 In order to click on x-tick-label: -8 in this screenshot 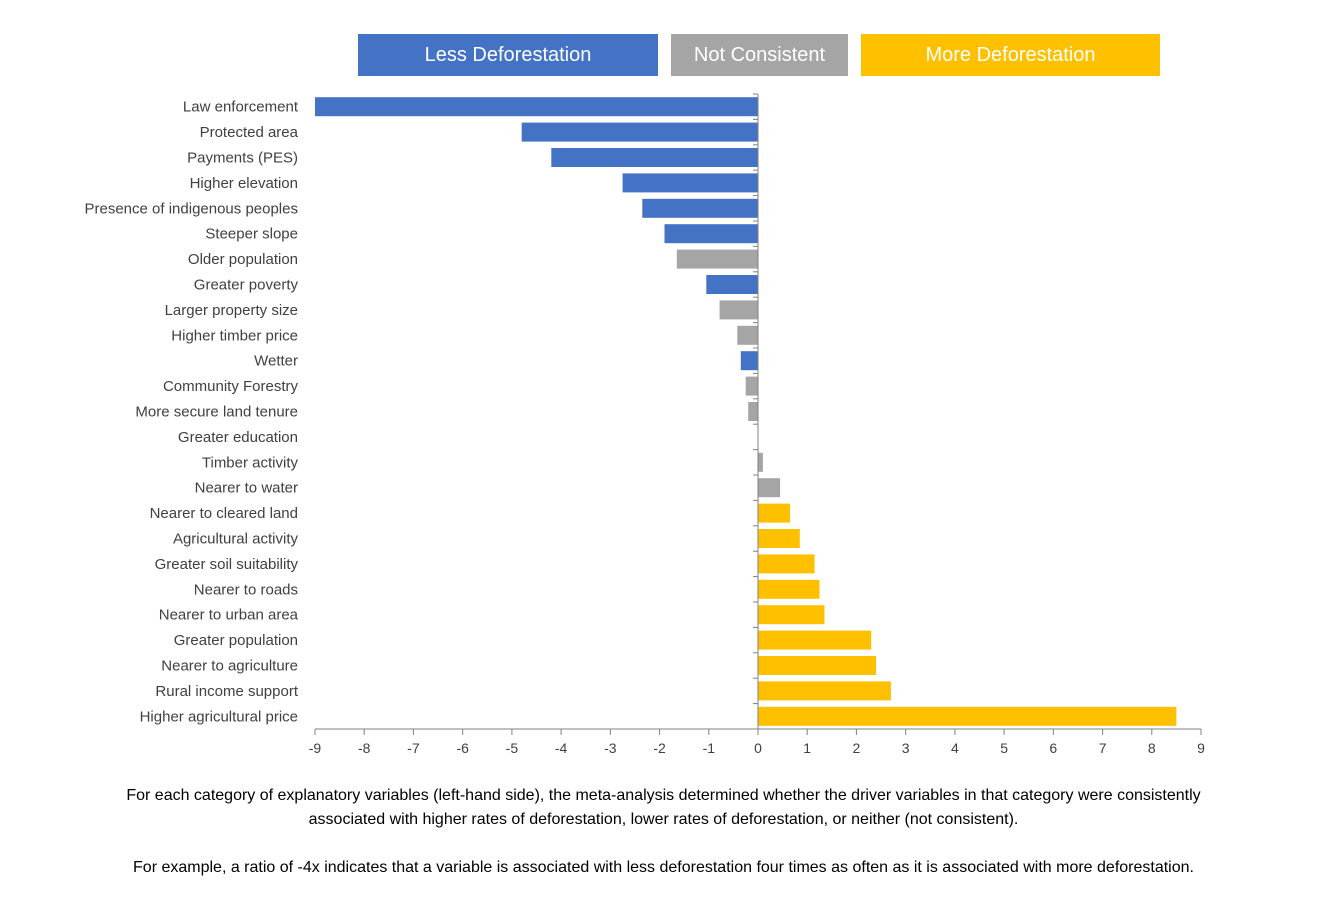, I will do `click(364, 748)`.